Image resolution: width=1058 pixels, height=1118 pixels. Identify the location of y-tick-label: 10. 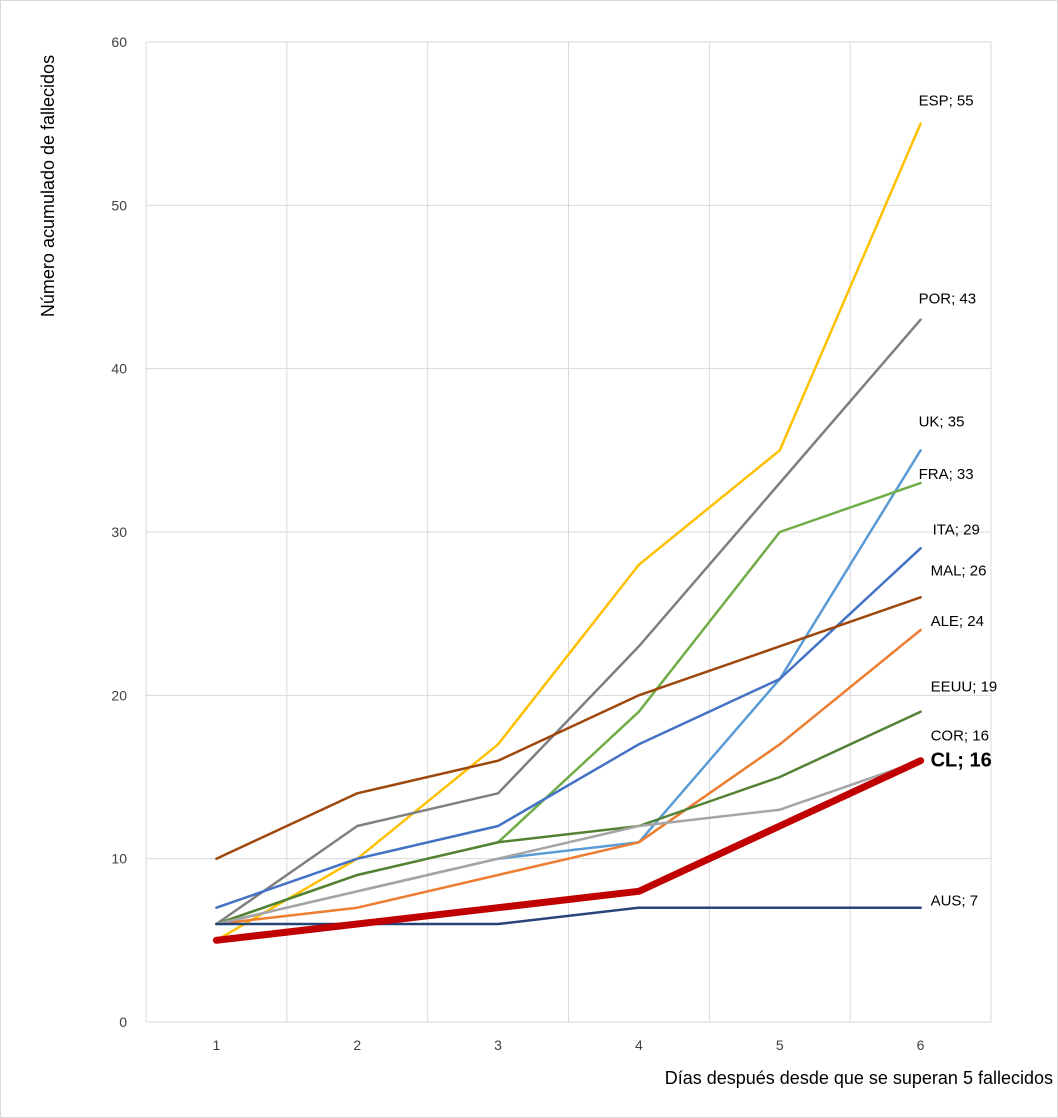
(119, 859).